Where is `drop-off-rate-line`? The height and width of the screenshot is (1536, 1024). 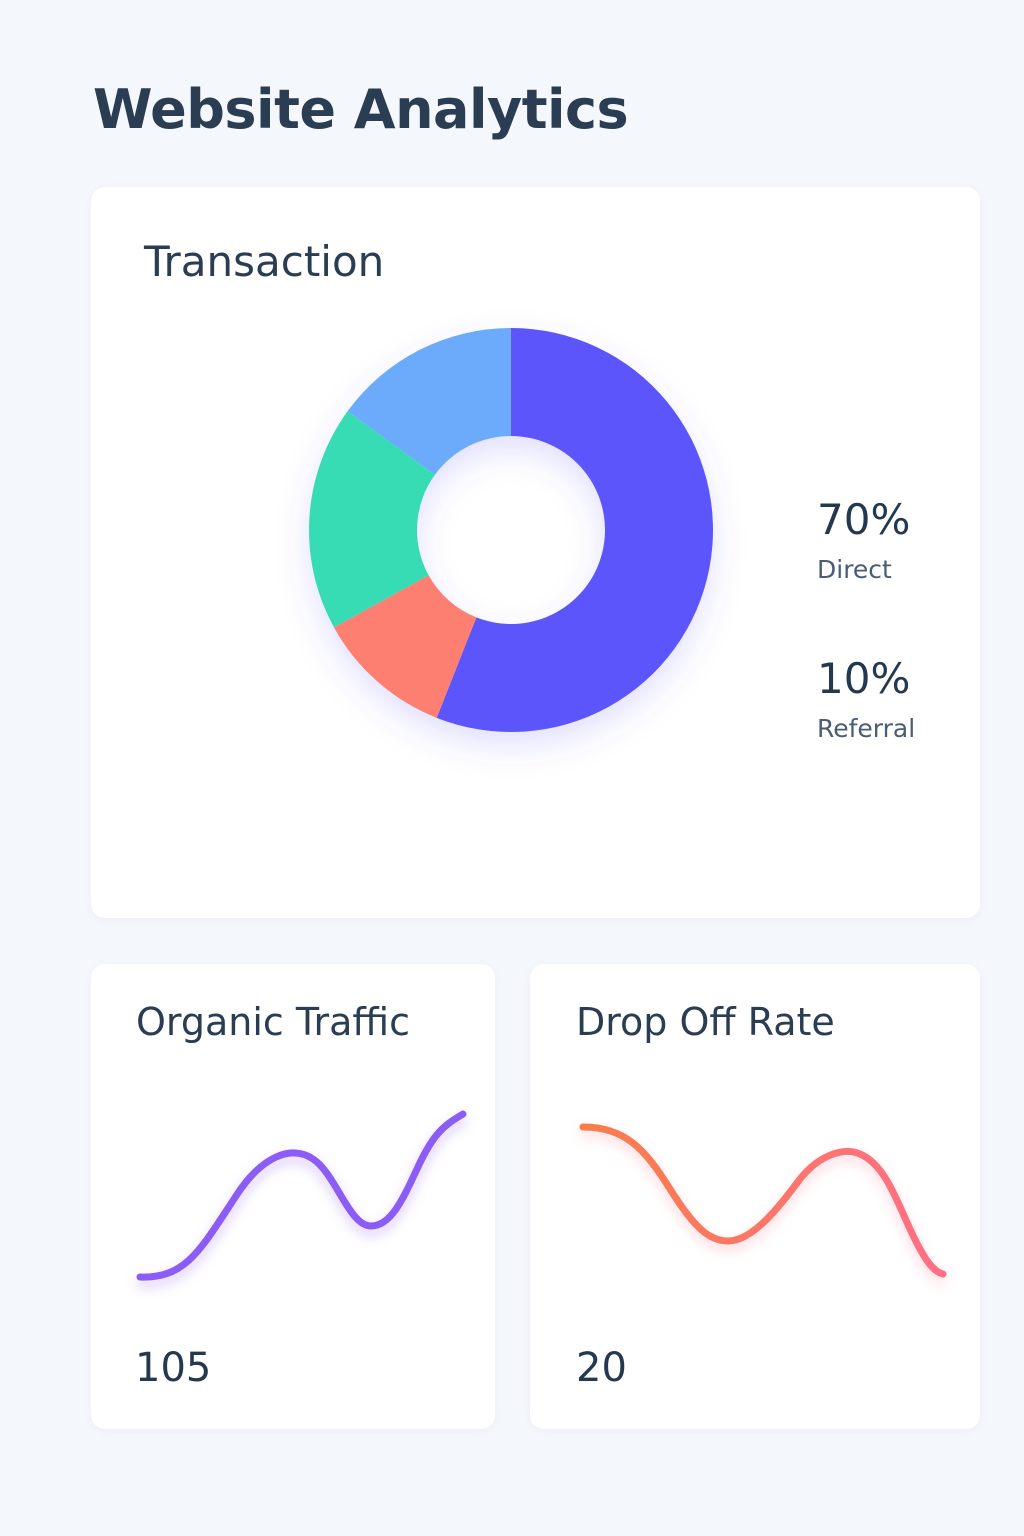 drop-off-rate-line is located at coordinates (763, 1200).